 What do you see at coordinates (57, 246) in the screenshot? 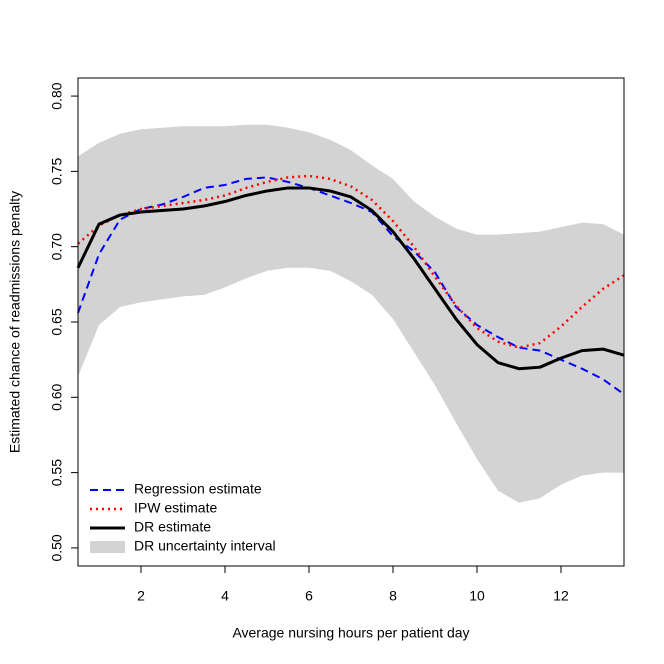
I see `y-tick-label: 0.70` at bounding box center [57, 246].